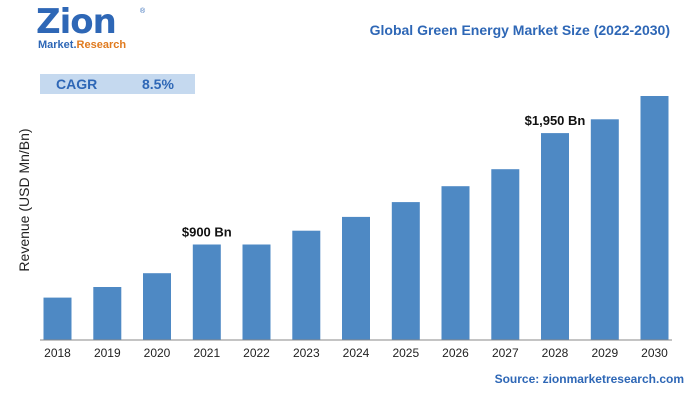 This screenshot has height=400, width=700. What do you see at coordinates (604, 353) in the screenshot?
I see `x-tick-2029: 2029` at bounding box center [604, 353].